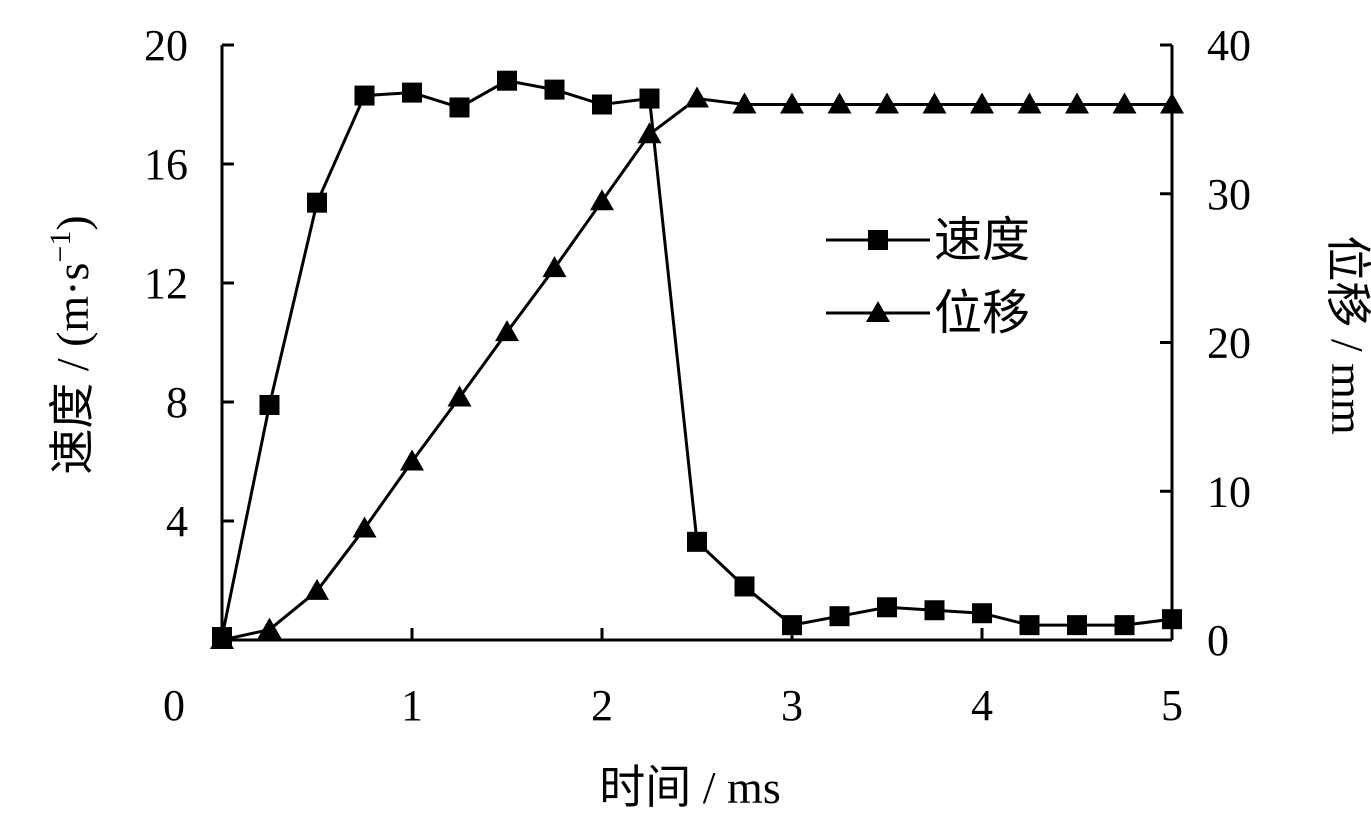 Image resolution: width=1371 pixels, height=824 pixels. I want to click on y-left-tick-label: 20, so click(166, 45).